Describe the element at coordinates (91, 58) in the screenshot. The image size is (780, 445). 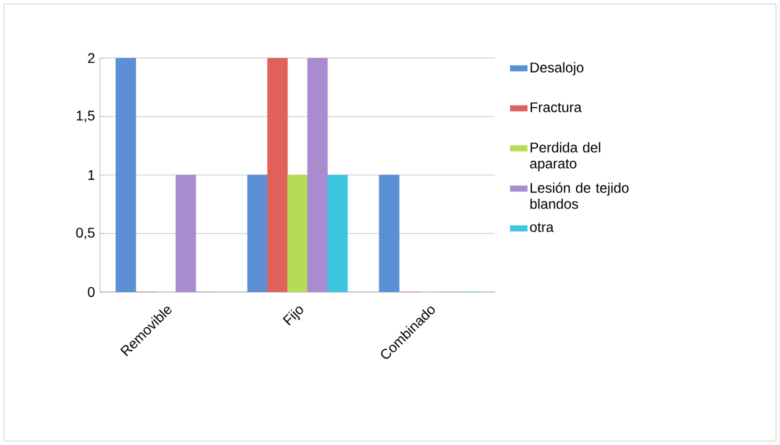
I see `y-tick-label: 2` at that location.